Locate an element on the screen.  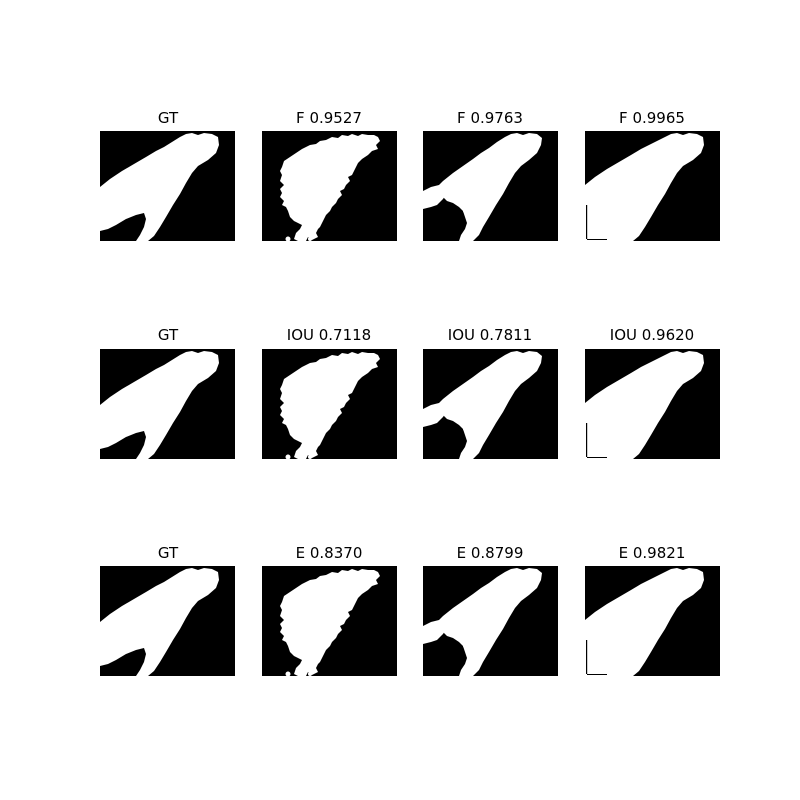
panel-title-r2c3: IOU 0.7811 is located at coordinates (490, 335).